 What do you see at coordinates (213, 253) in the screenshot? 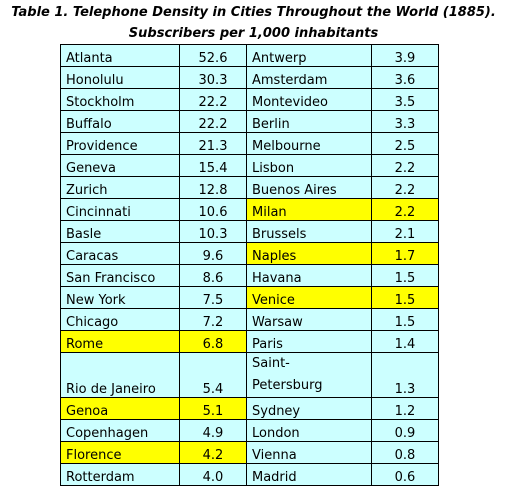
I see `density-cell-left: 9.6` at bounding box center [213, 253].